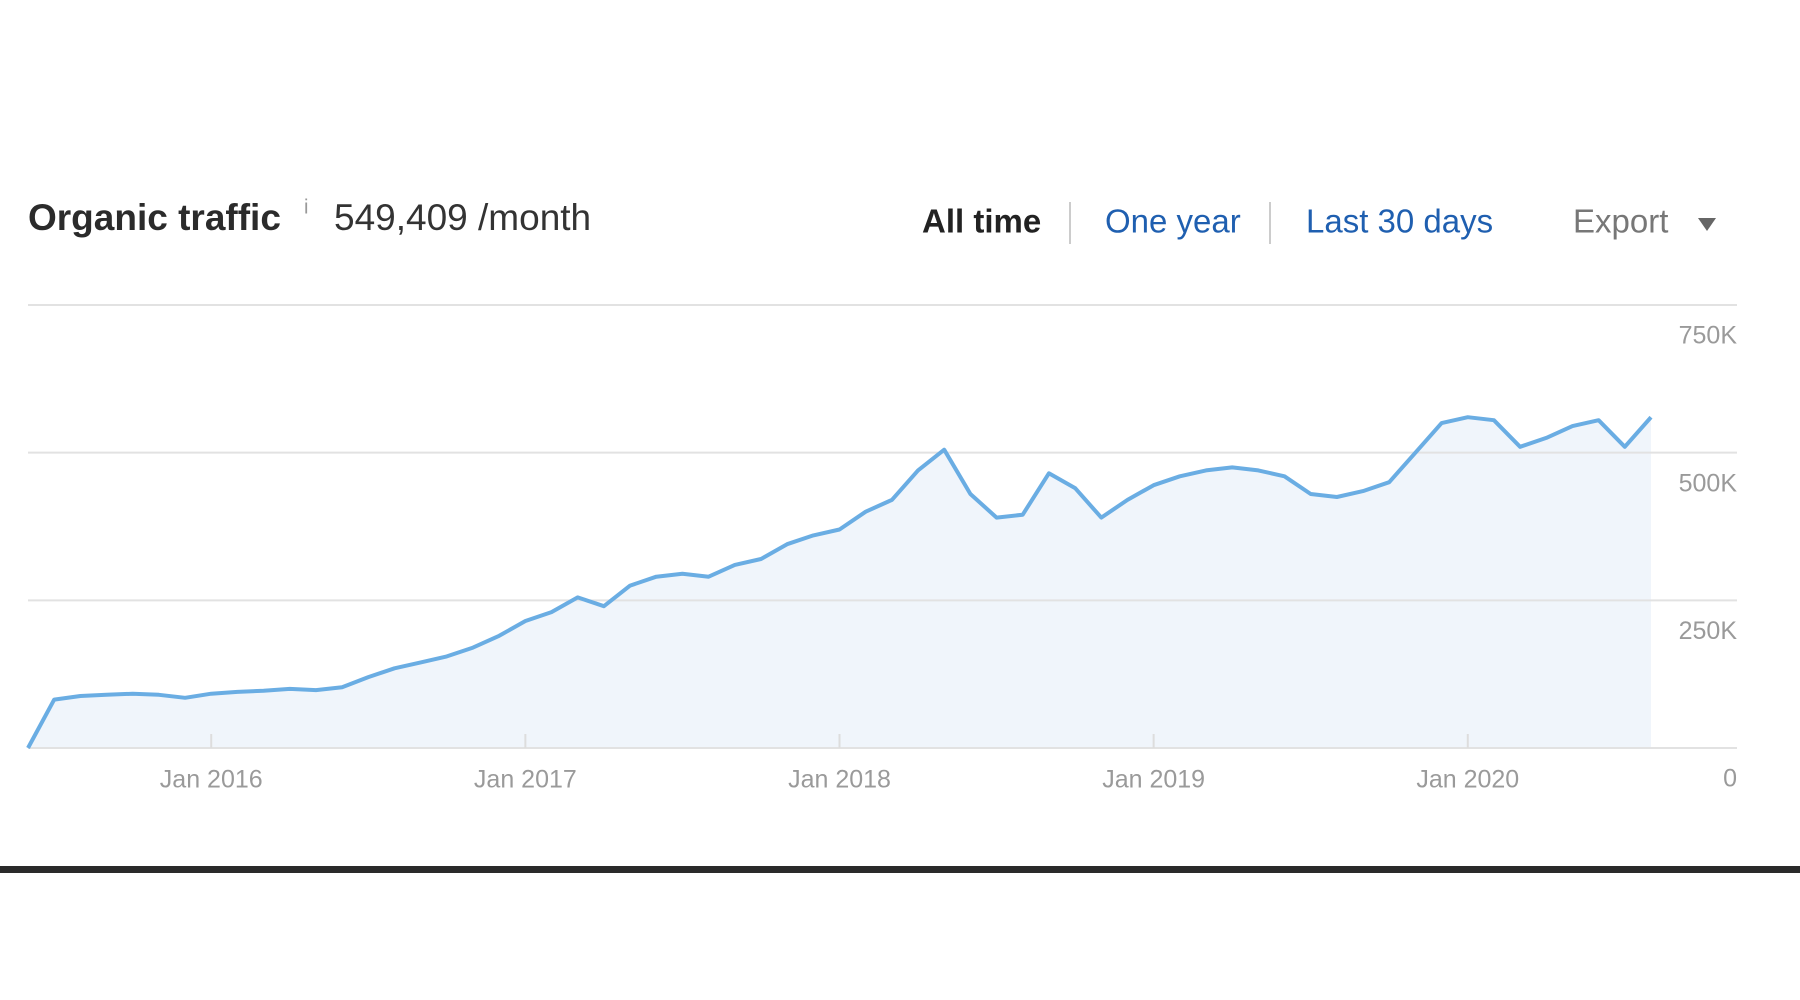  What do you see at coordinates (1173, 221) in the screenshot?
I see `tab: One year` at bounding box center [1173, 221].